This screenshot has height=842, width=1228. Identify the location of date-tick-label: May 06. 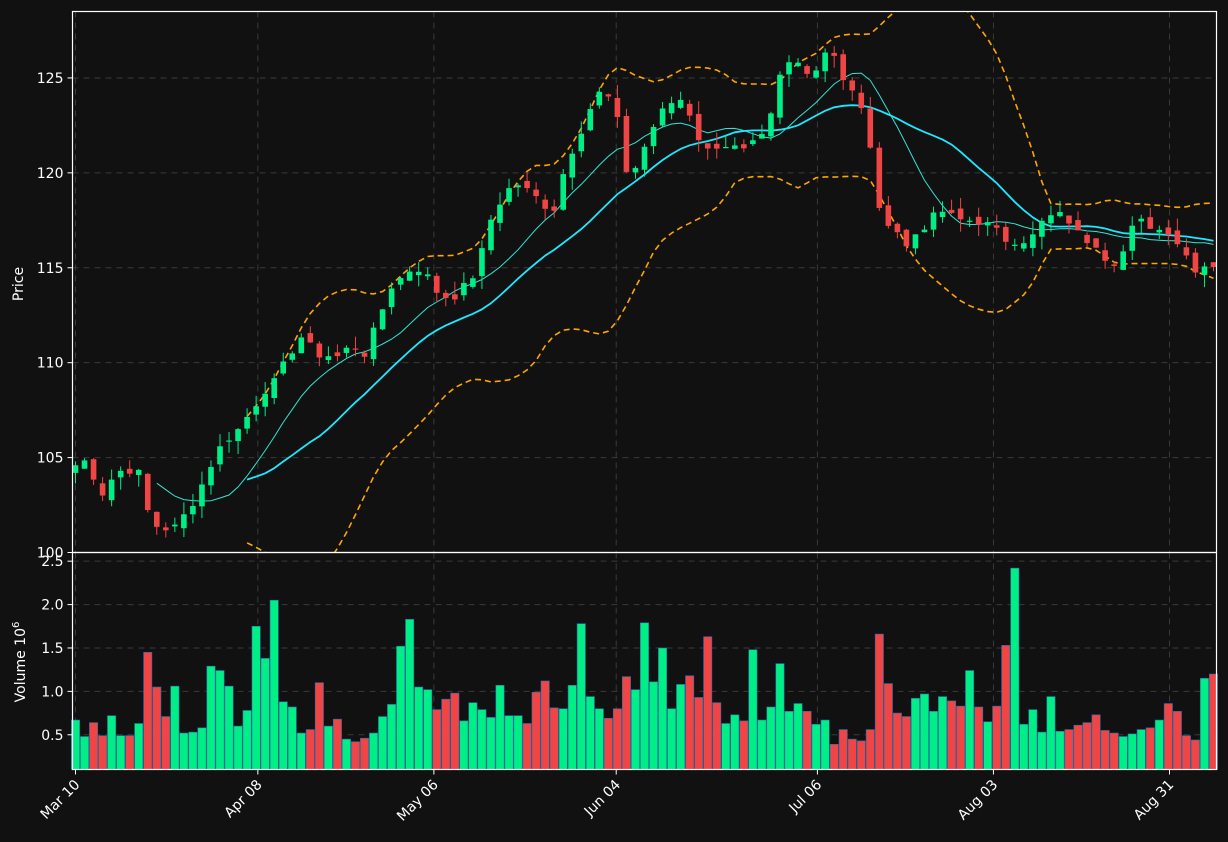
(418, 801).